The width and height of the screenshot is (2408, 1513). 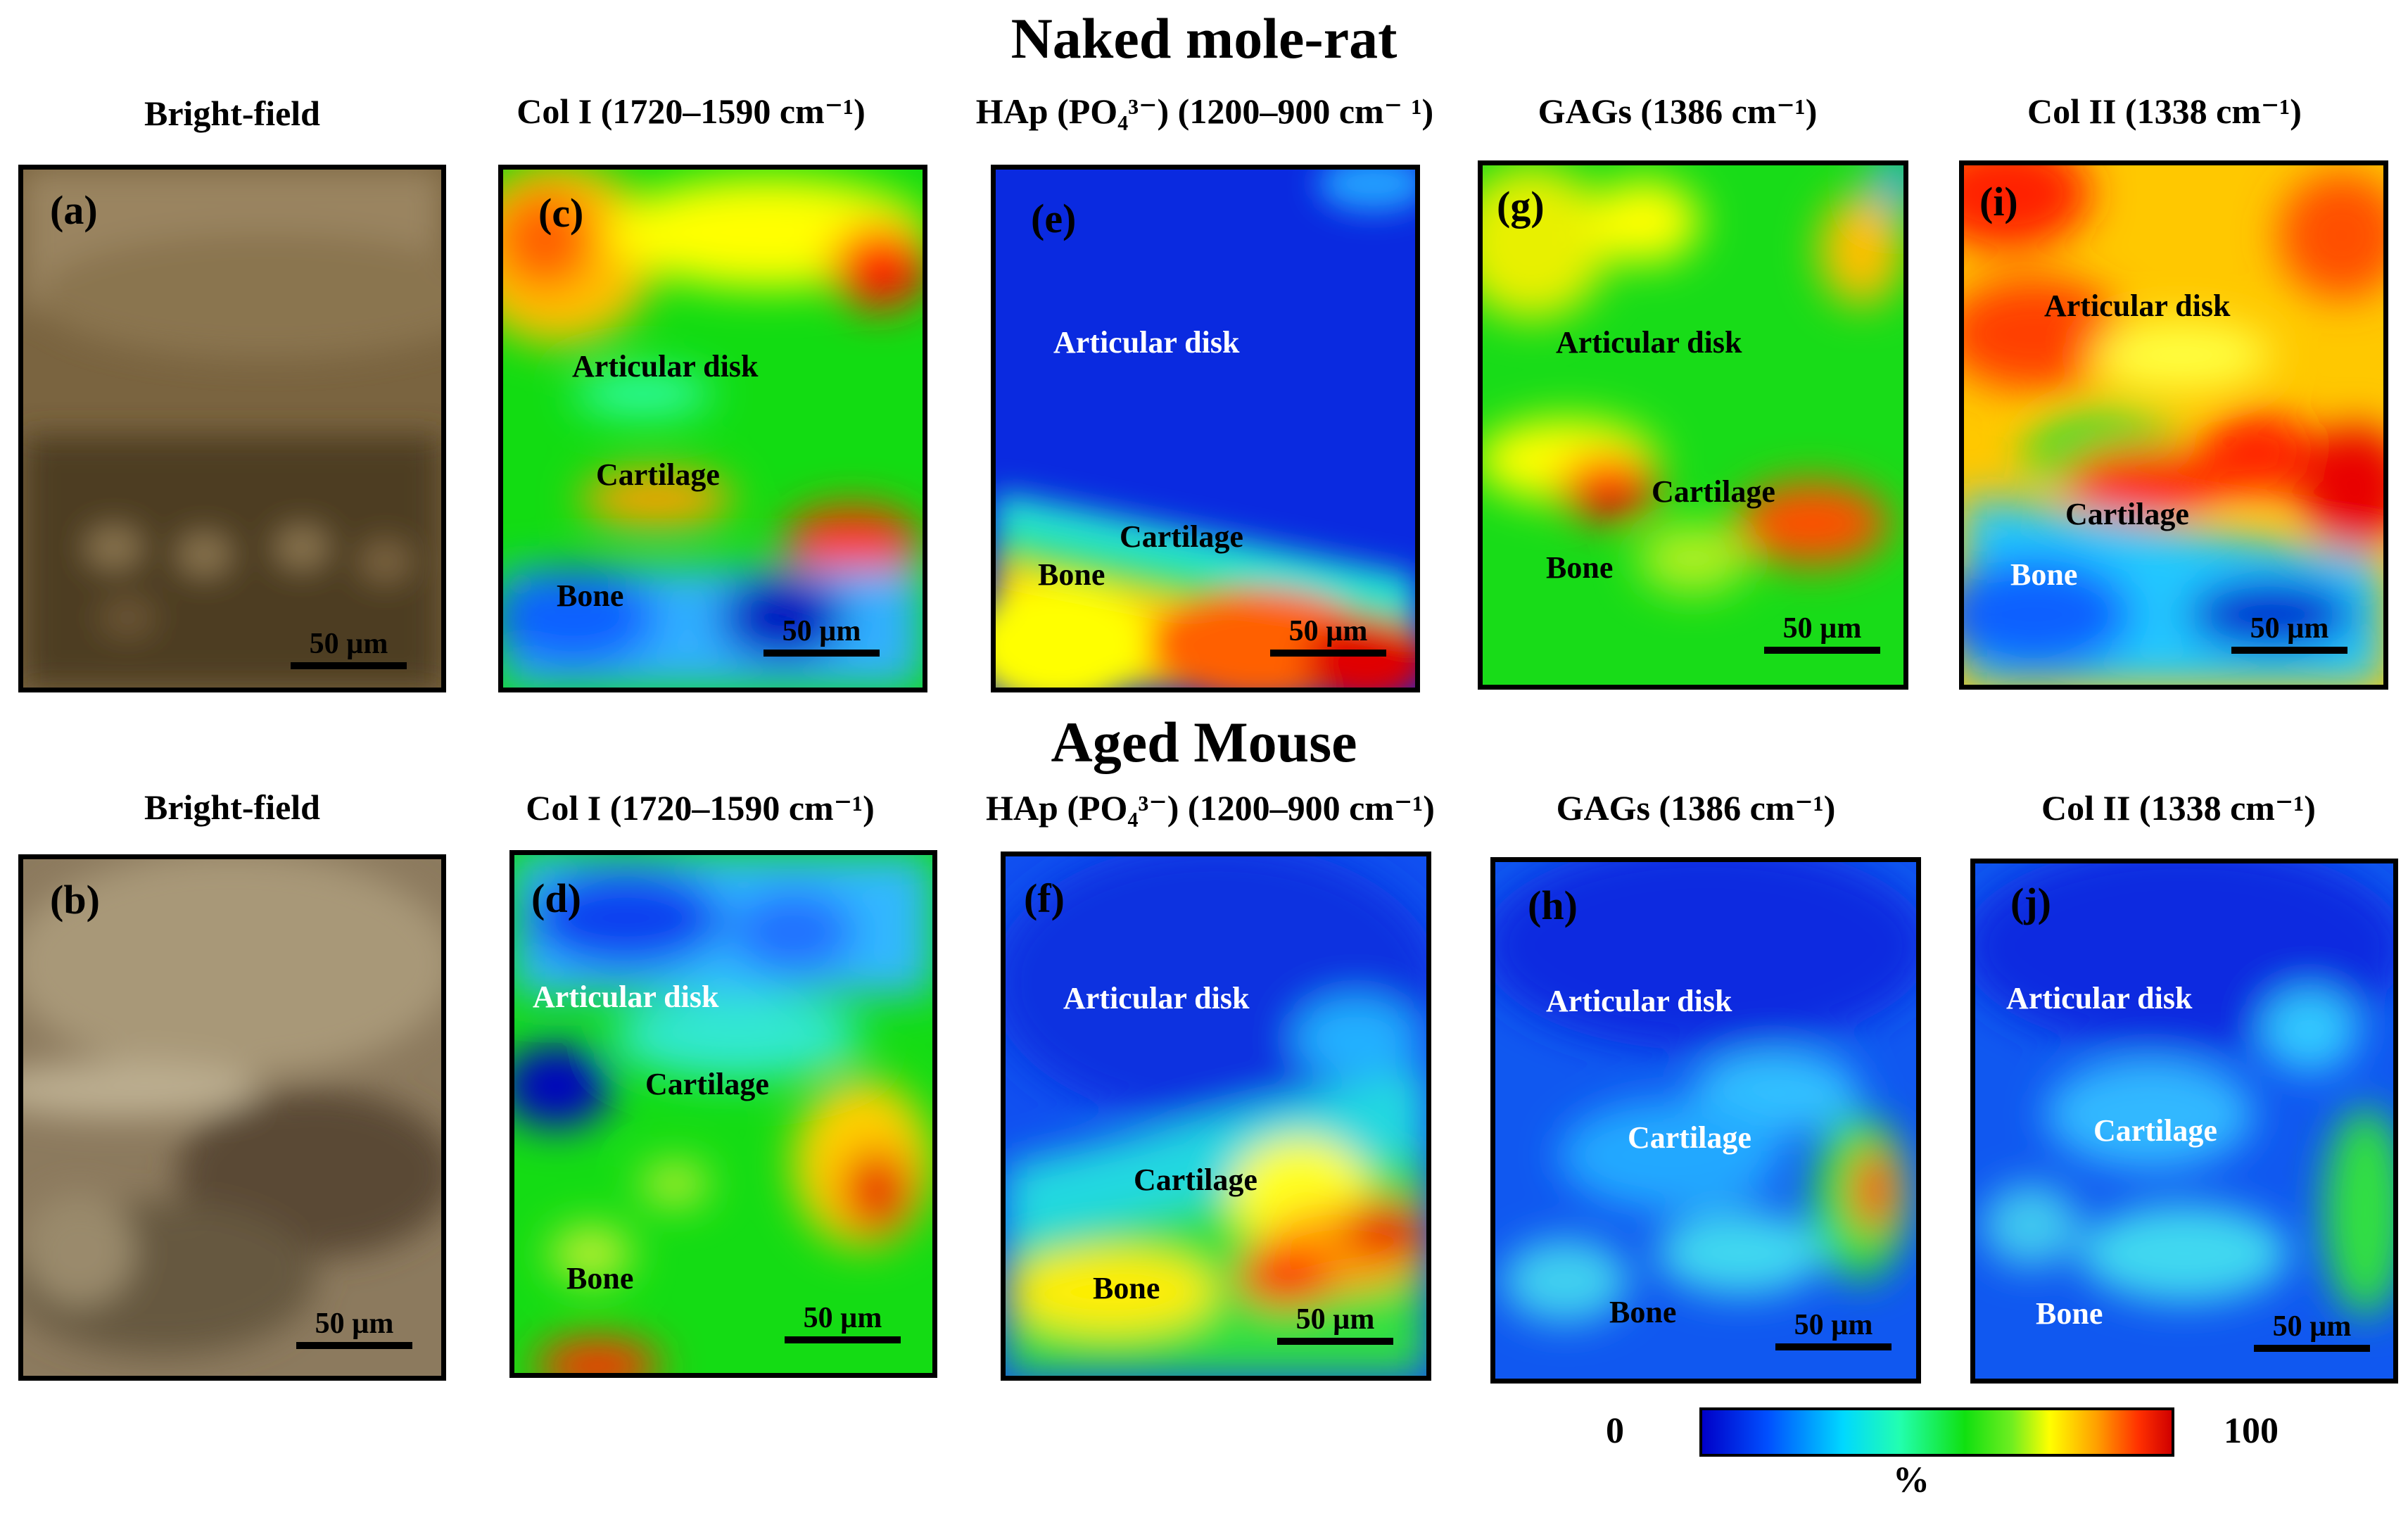 What do you see at coordinates (1054, 218) in the screenshot?
I see `panel-label-e: (e)` at bounding box center [1054, 218].